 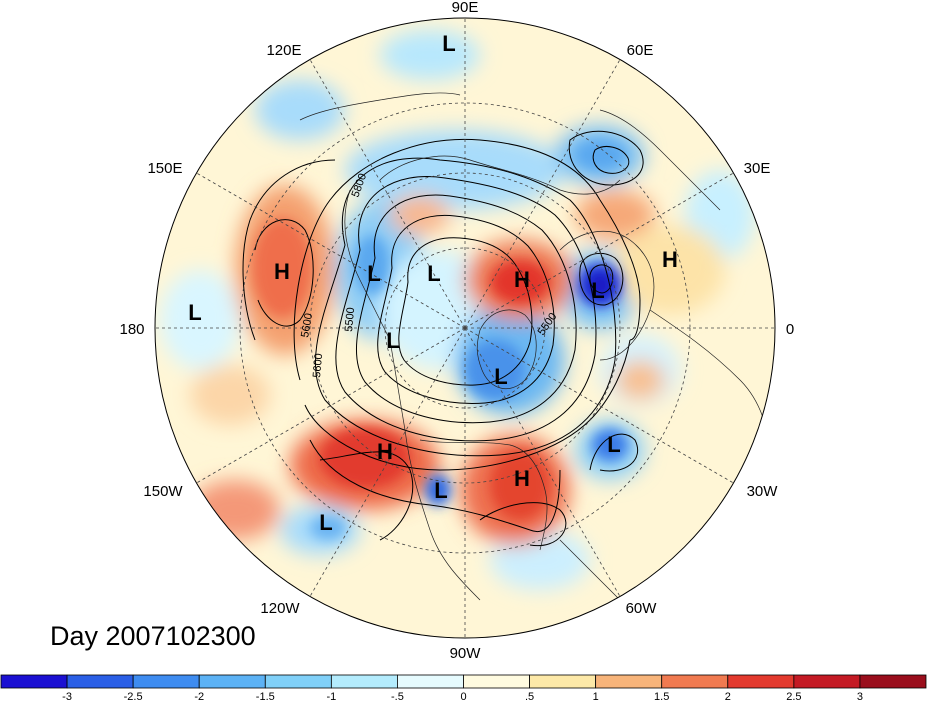 I want to click on meridian-120e, so click(x=387, y=194).